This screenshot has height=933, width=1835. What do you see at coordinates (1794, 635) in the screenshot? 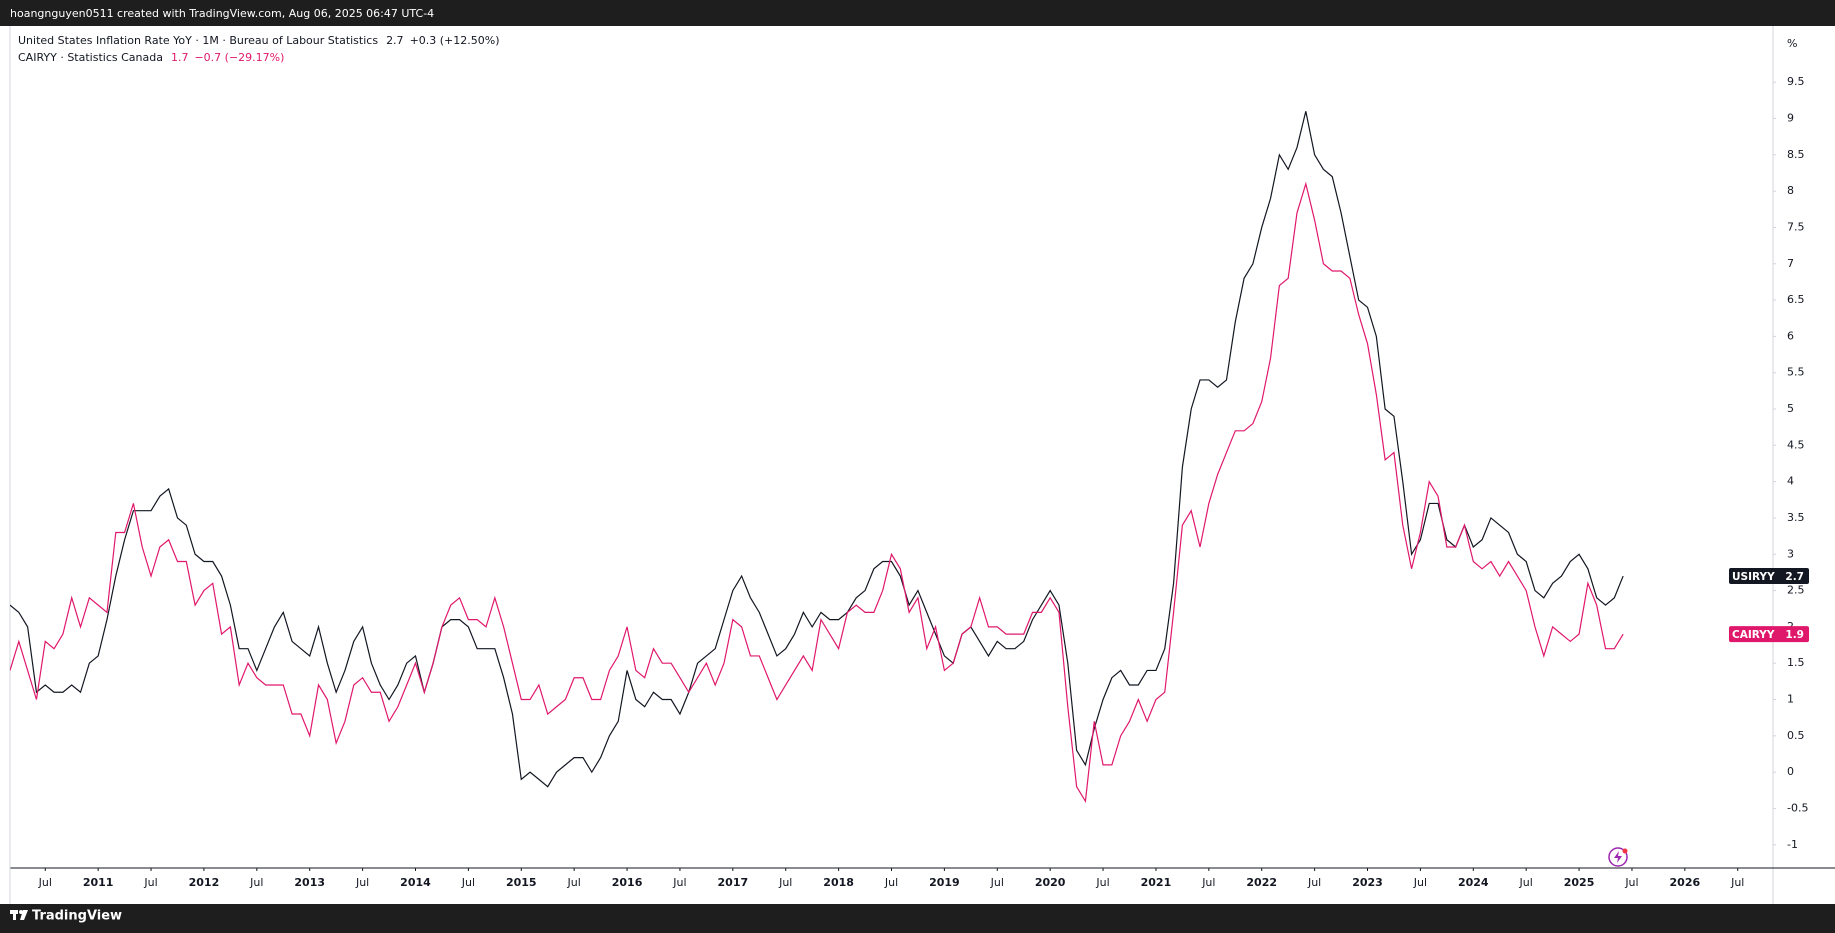
I see `last-value: 1.9` at bounding box center [1794, 635].